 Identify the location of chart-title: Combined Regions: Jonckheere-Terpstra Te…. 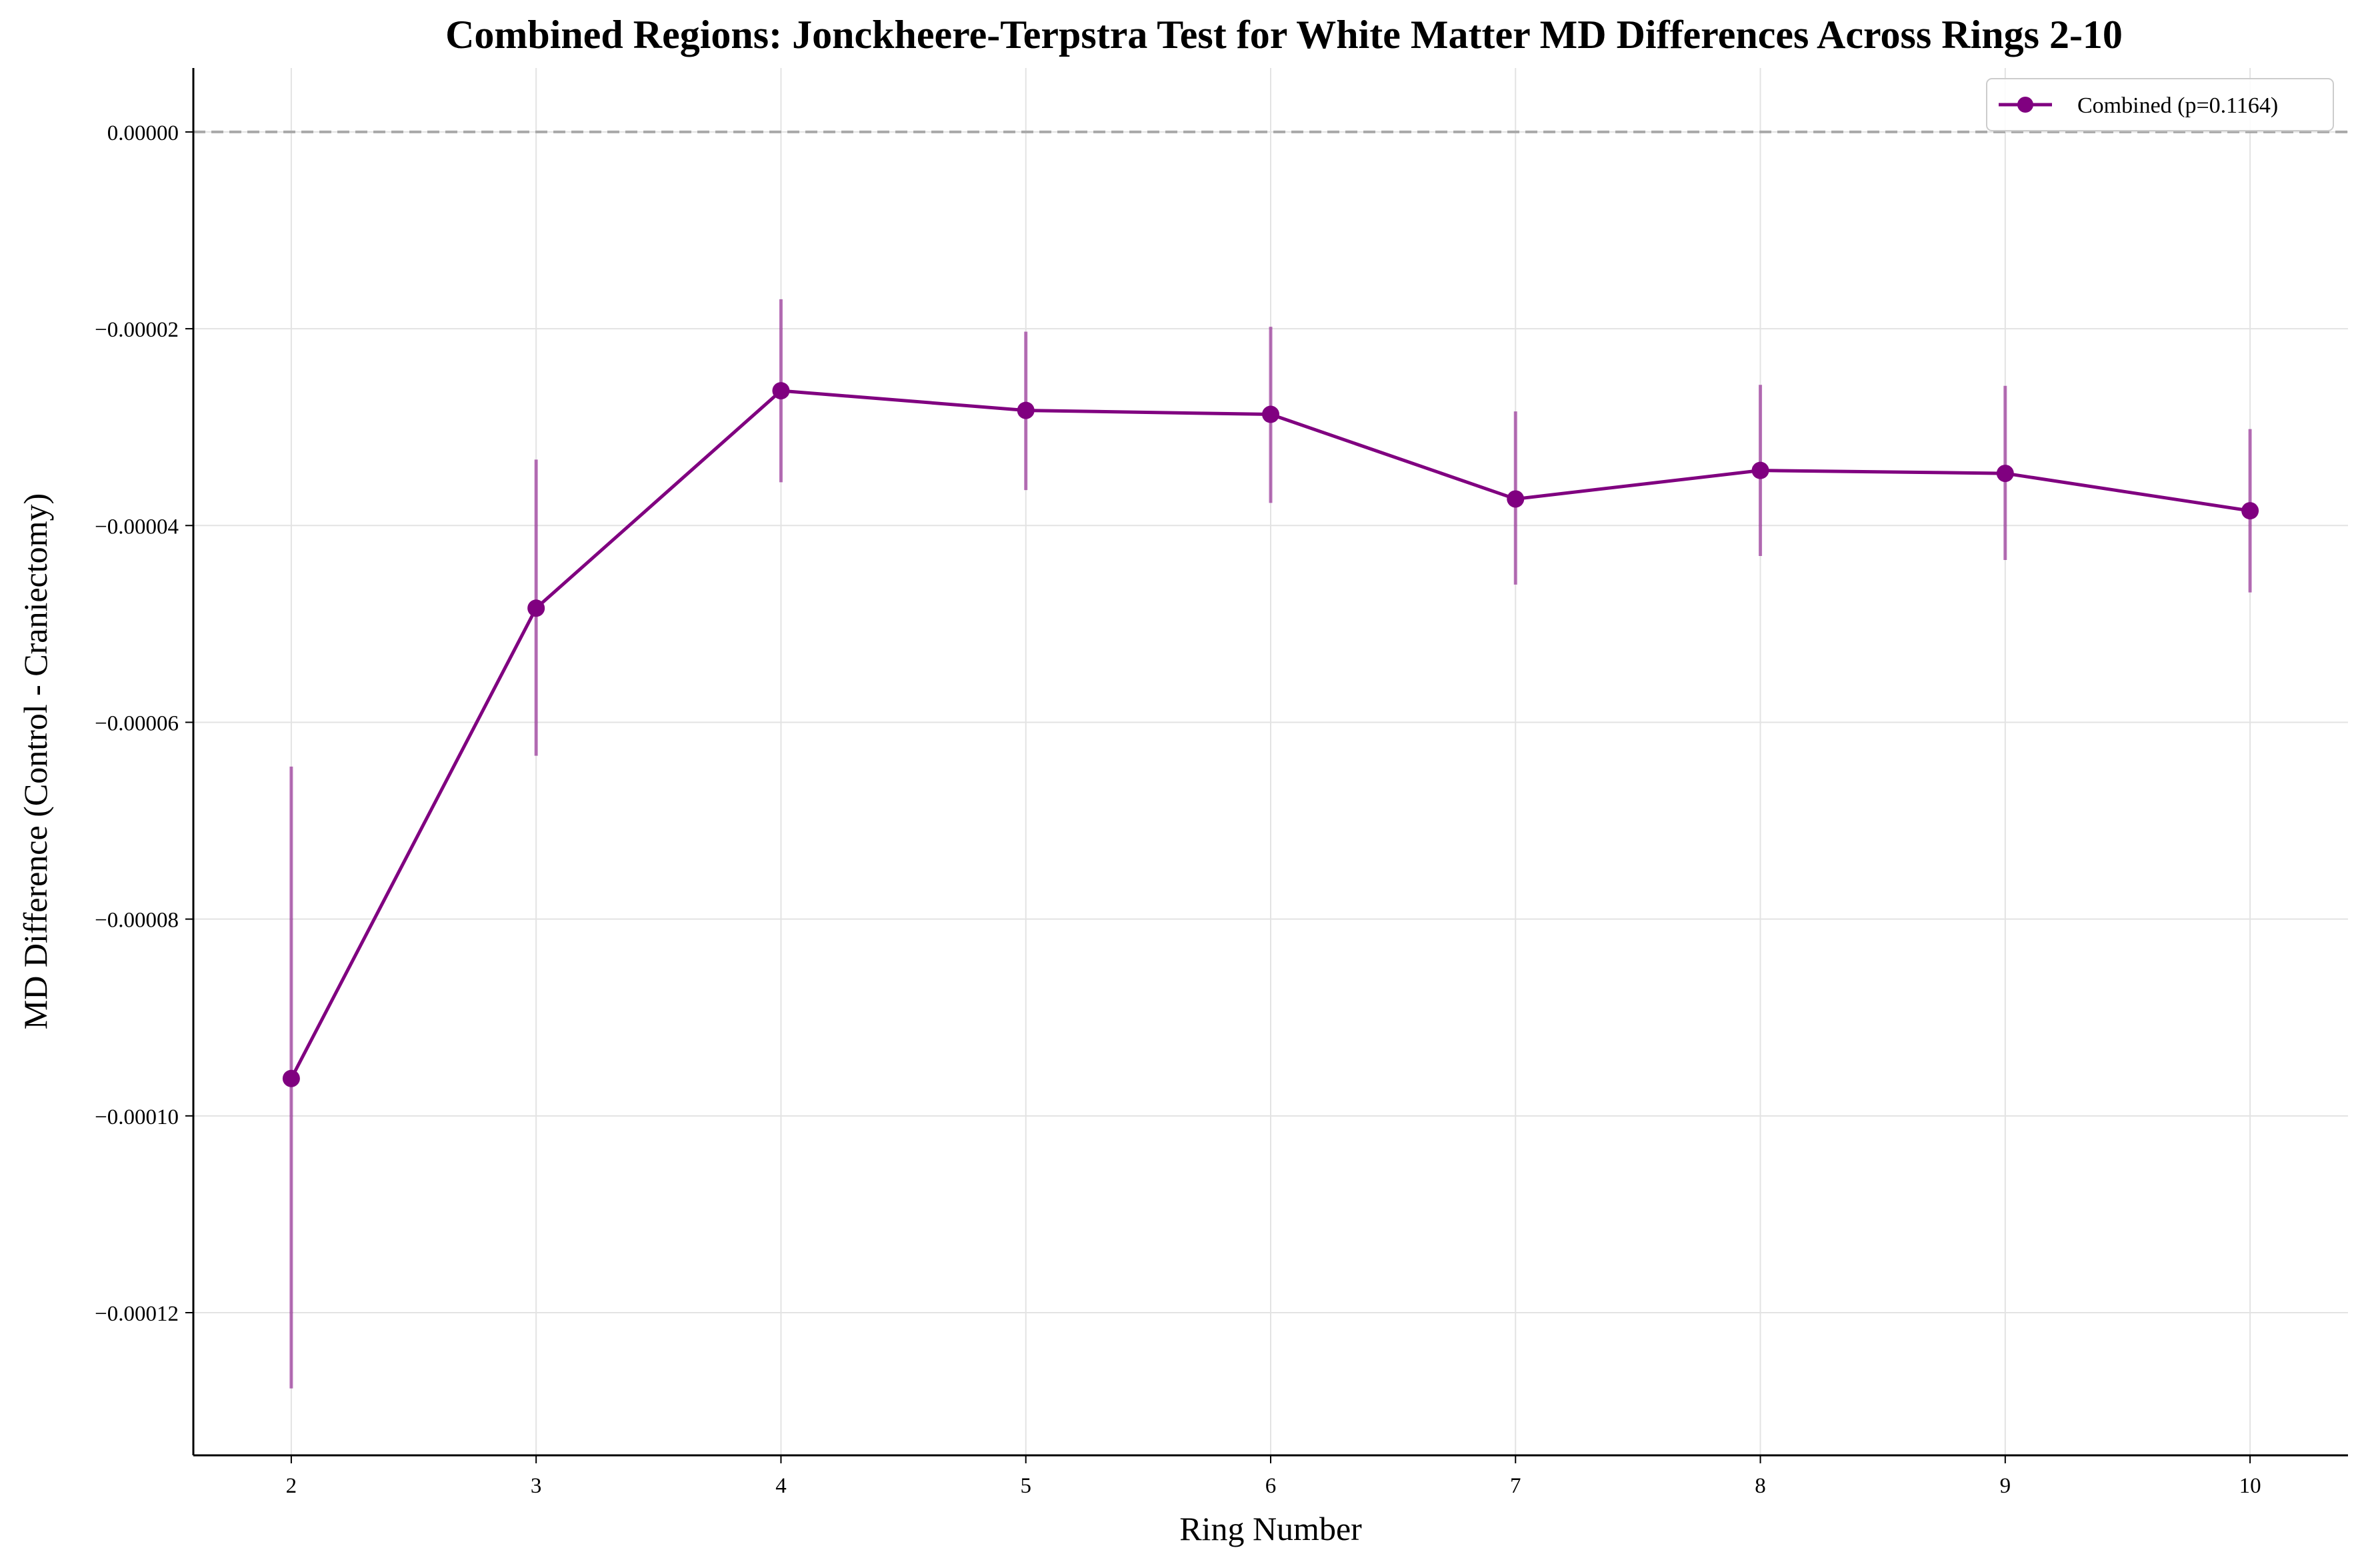
(1284, 35).